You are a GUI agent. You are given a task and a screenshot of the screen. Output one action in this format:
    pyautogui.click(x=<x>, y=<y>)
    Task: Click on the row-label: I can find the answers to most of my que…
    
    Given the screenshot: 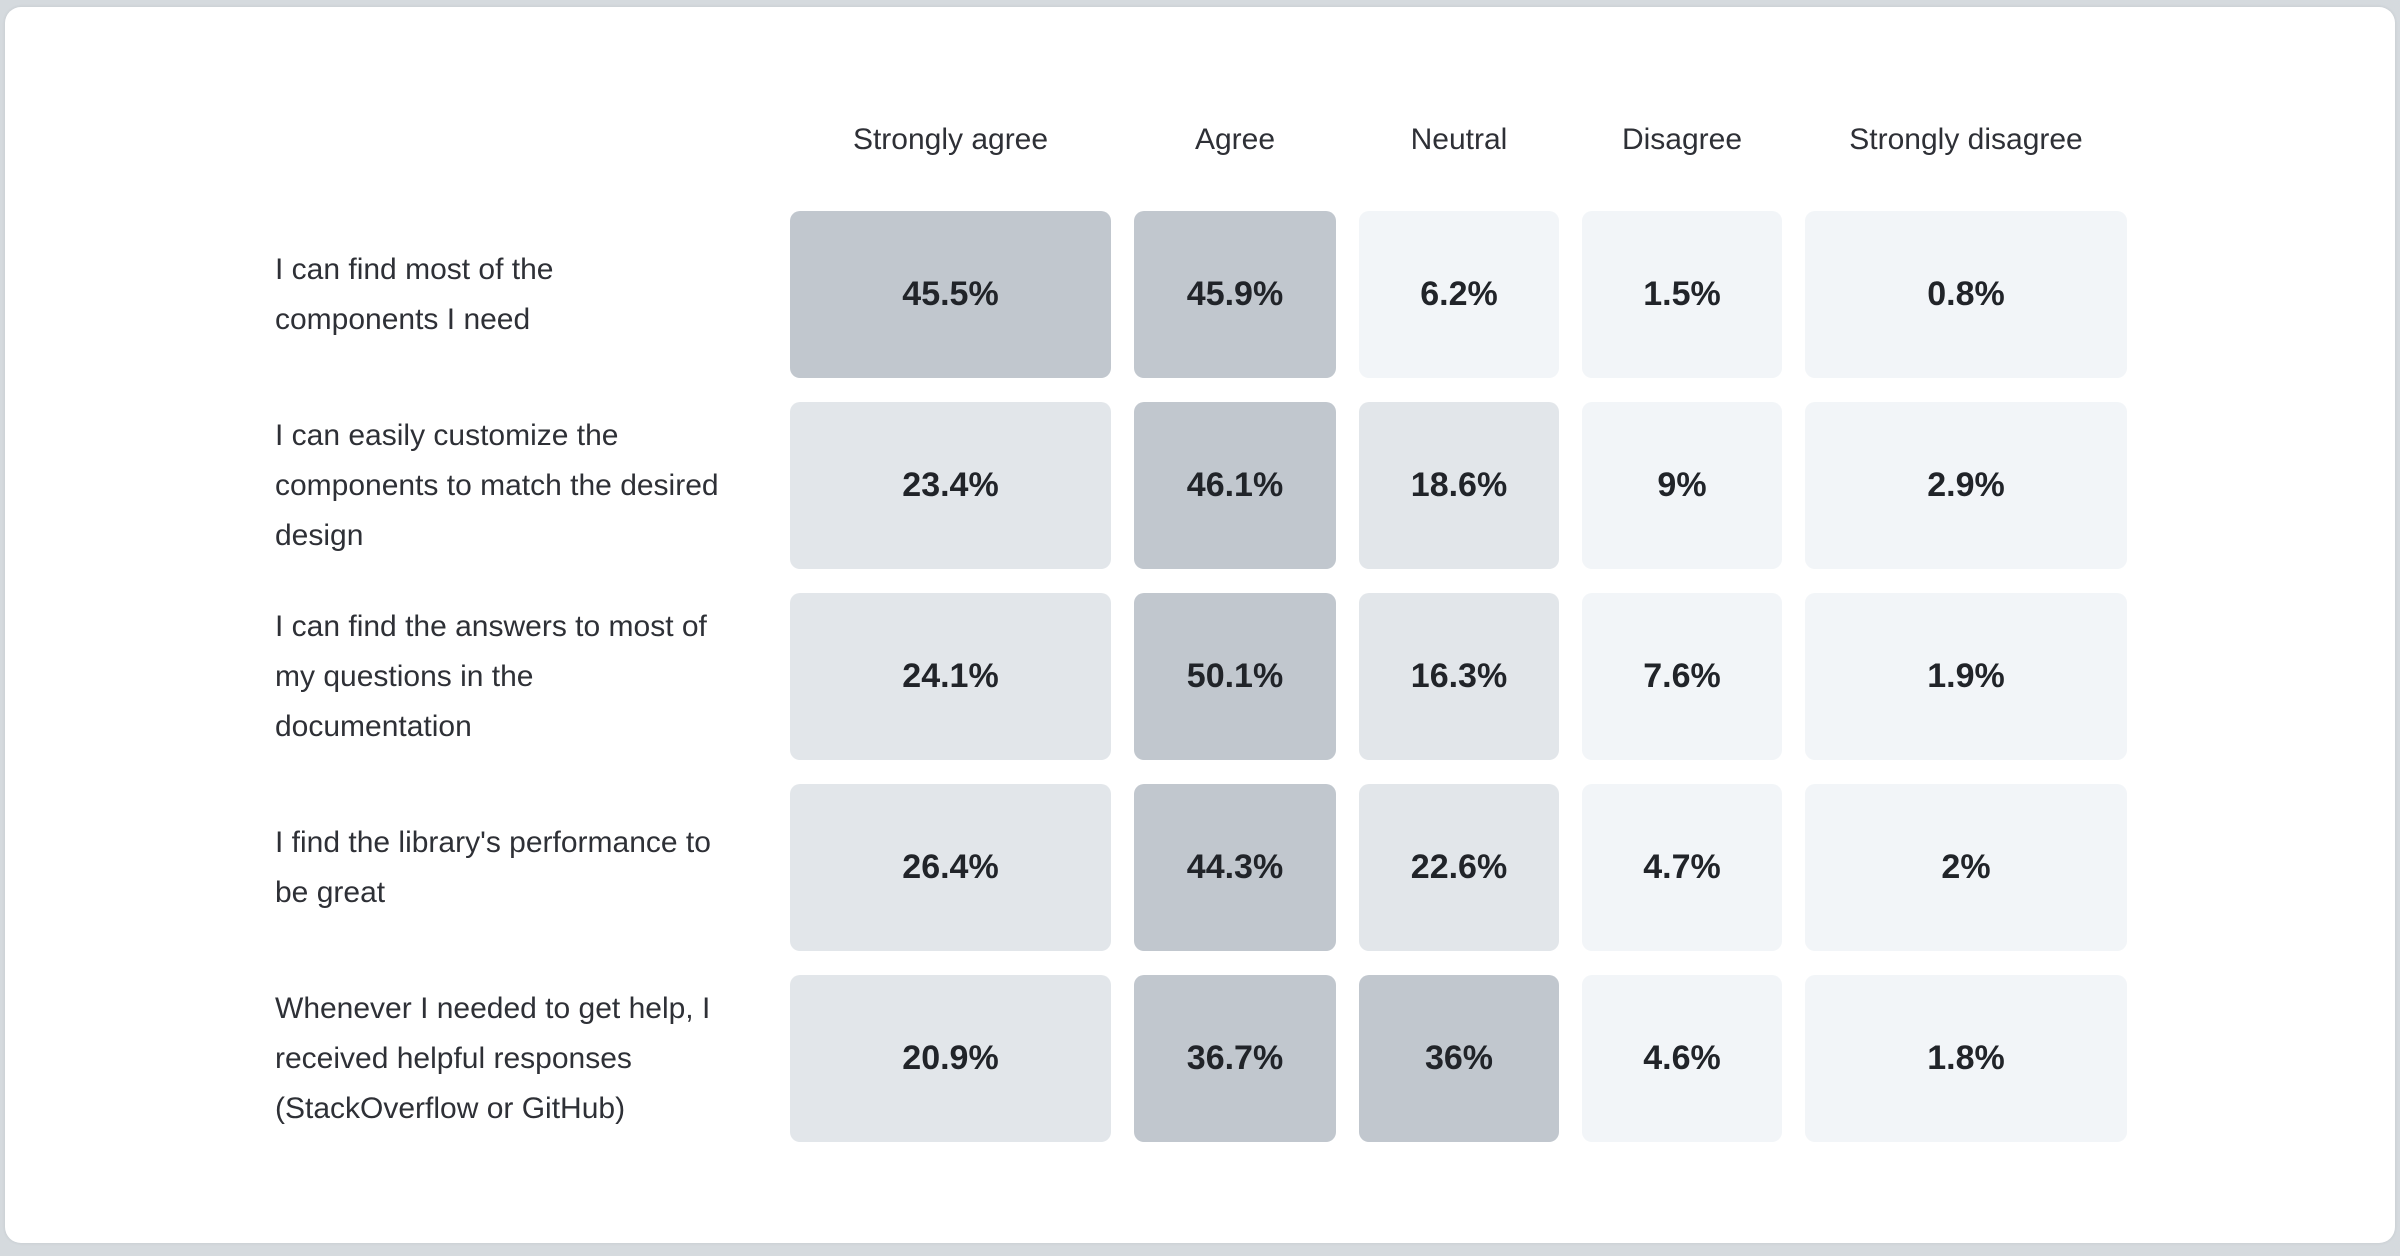 What is the action you would take?
    pyautogui.click(x=491, y=676)
    